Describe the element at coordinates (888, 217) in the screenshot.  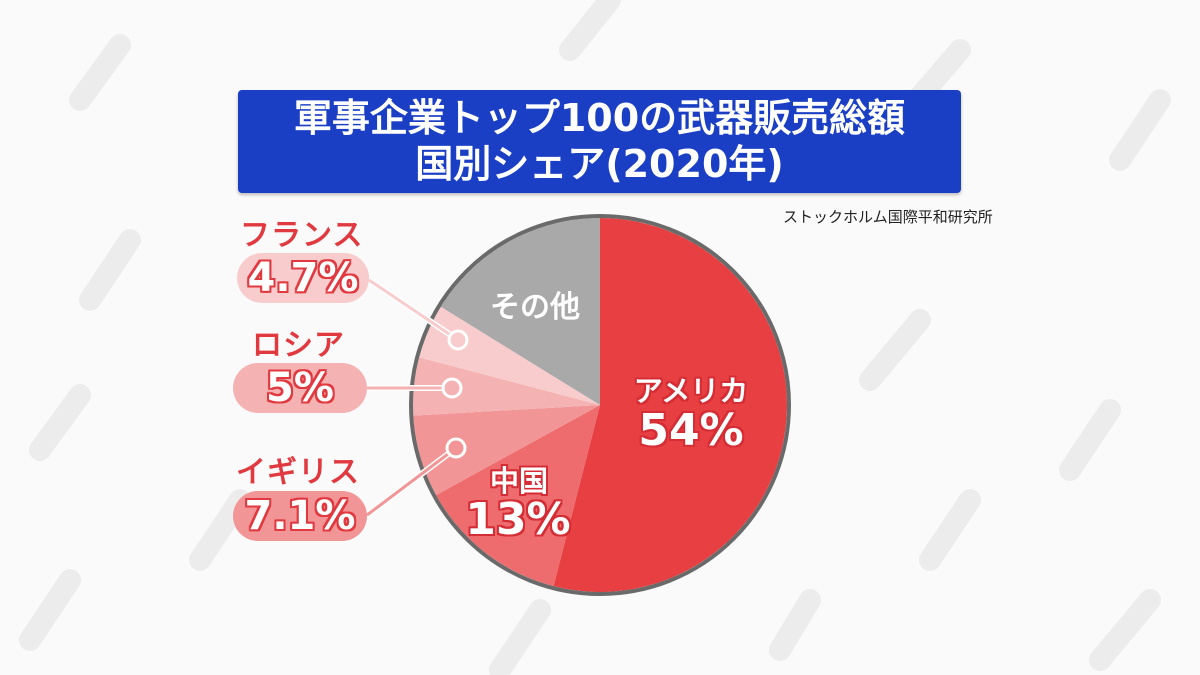
I see `source-credit: ストックホルム国際平和研究所` at that location.